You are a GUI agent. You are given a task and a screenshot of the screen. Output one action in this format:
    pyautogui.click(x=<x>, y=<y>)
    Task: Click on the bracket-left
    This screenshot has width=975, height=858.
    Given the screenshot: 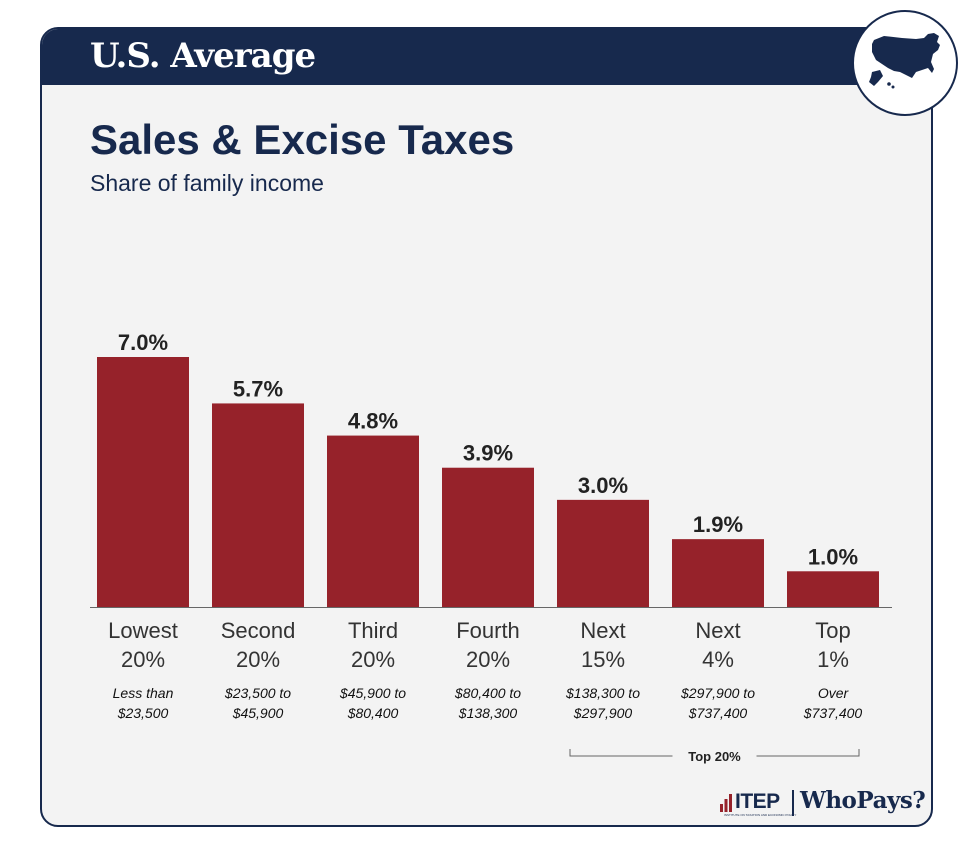 What is the action you would take?
    pyautogui.click(x=621, y=753)
    